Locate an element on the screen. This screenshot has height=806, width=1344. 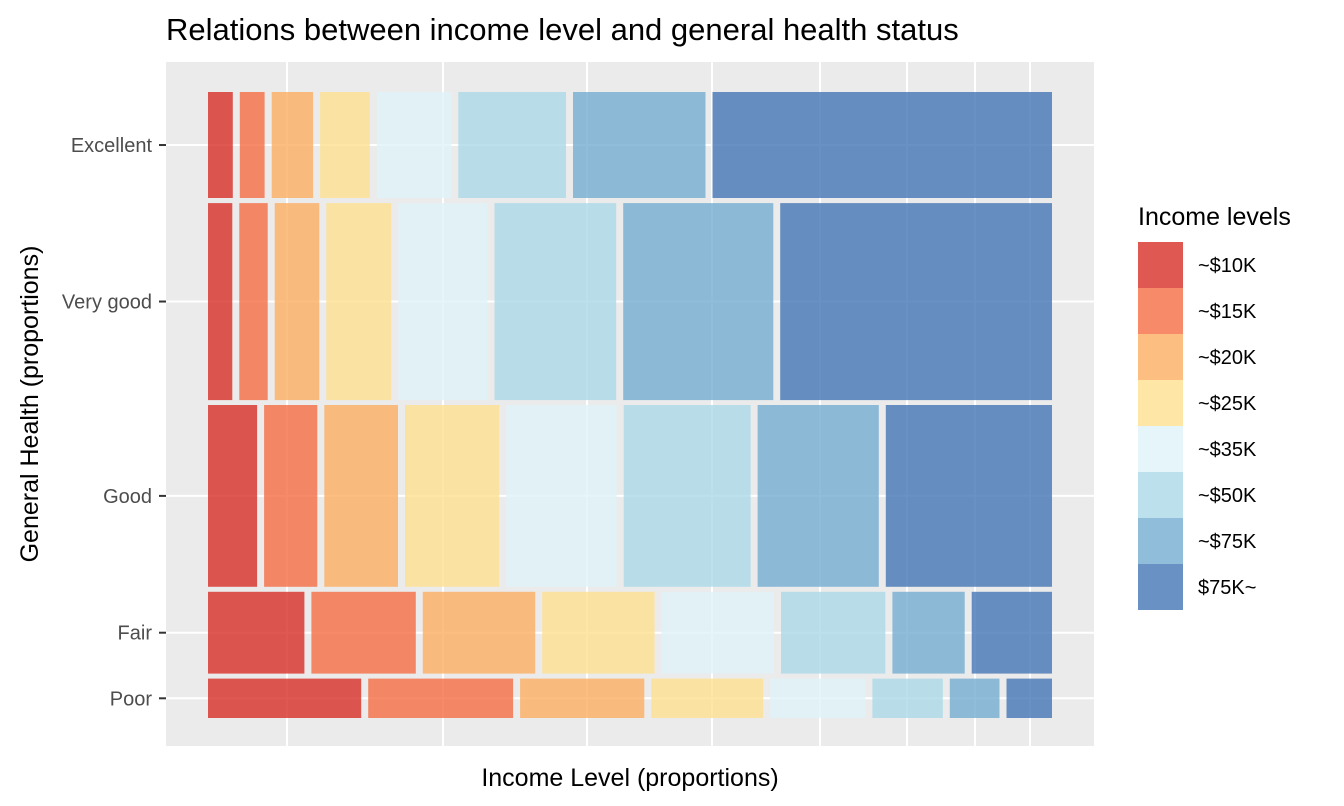
y-tick-label: Excellent is located at coordinates (112, 146).